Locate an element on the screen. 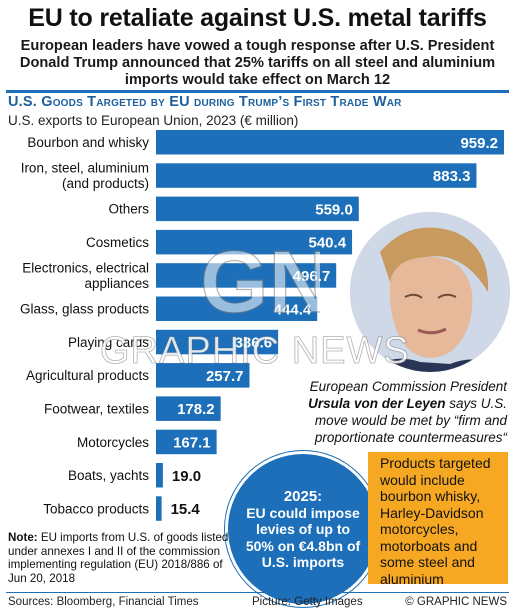 The height and width of the screenshot is (614, 515). category-label-3: Cosmetics is located at coordinates (117, 242).